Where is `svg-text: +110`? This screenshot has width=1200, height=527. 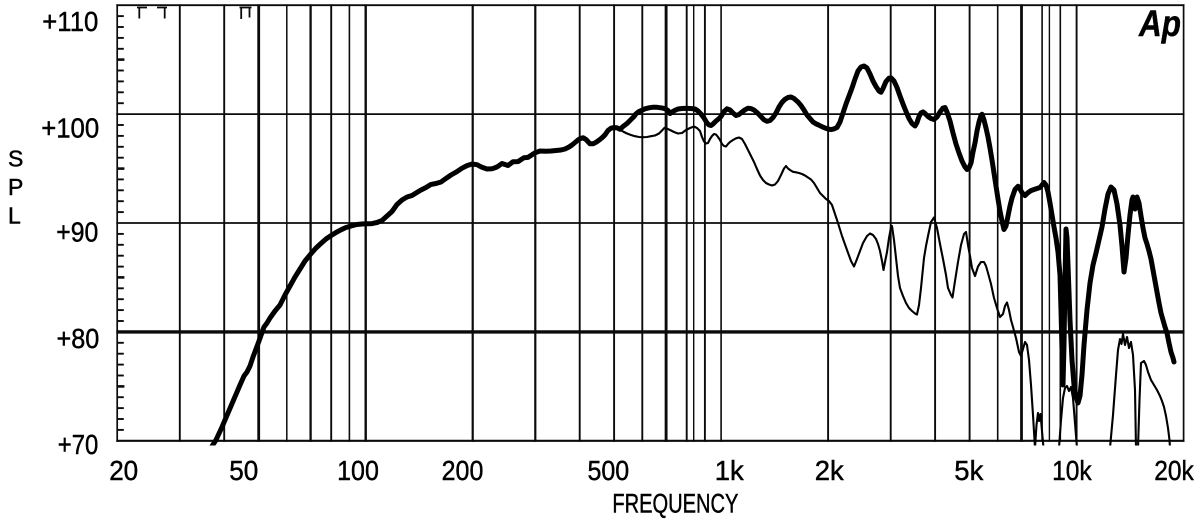 svg-text: +110 is located at coordinates (70, 21).